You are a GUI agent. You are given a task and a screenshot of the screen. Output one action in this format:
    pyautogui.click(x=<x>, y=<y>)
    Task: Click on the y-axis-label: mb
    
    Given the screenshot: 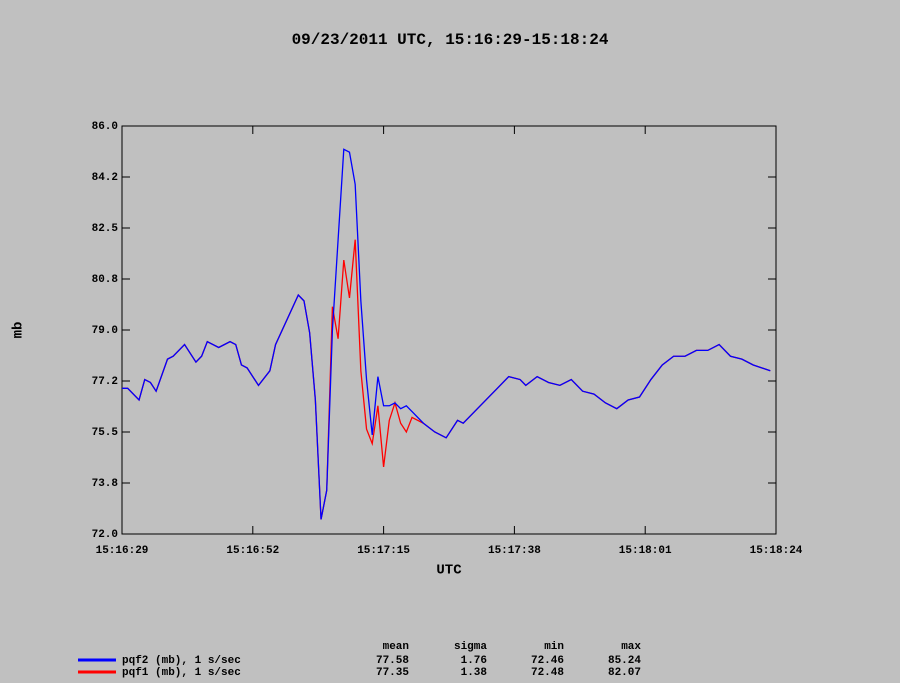 What is the action you would take?
    pyautogui.click(x=19, y=330)
    